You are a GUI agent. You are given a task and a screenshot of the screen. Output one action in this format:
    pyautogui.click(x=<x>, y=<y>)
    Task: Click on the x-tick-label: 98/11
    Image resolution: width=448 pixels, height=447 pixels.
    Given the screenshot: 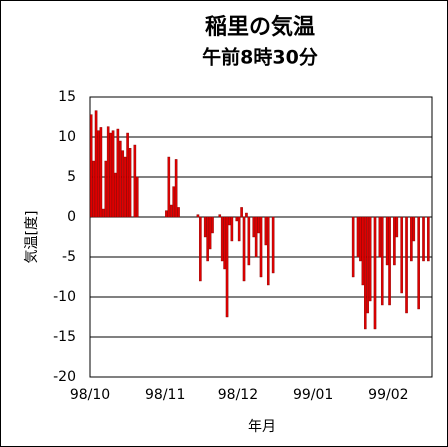 What is the action you would take?
    pyautogui.click(x=165, y=395)
    